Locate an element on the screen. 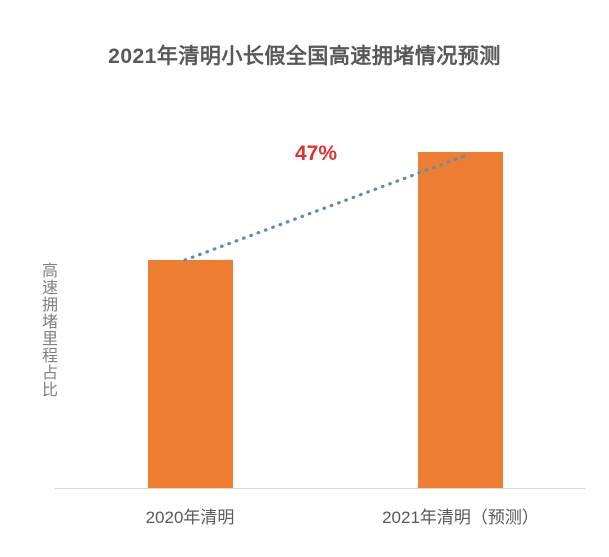 The height and width of the screenshot is (557, 609). category-label-2021-forecast: 2021年清明（预测） is located at coordinates (460, 517).